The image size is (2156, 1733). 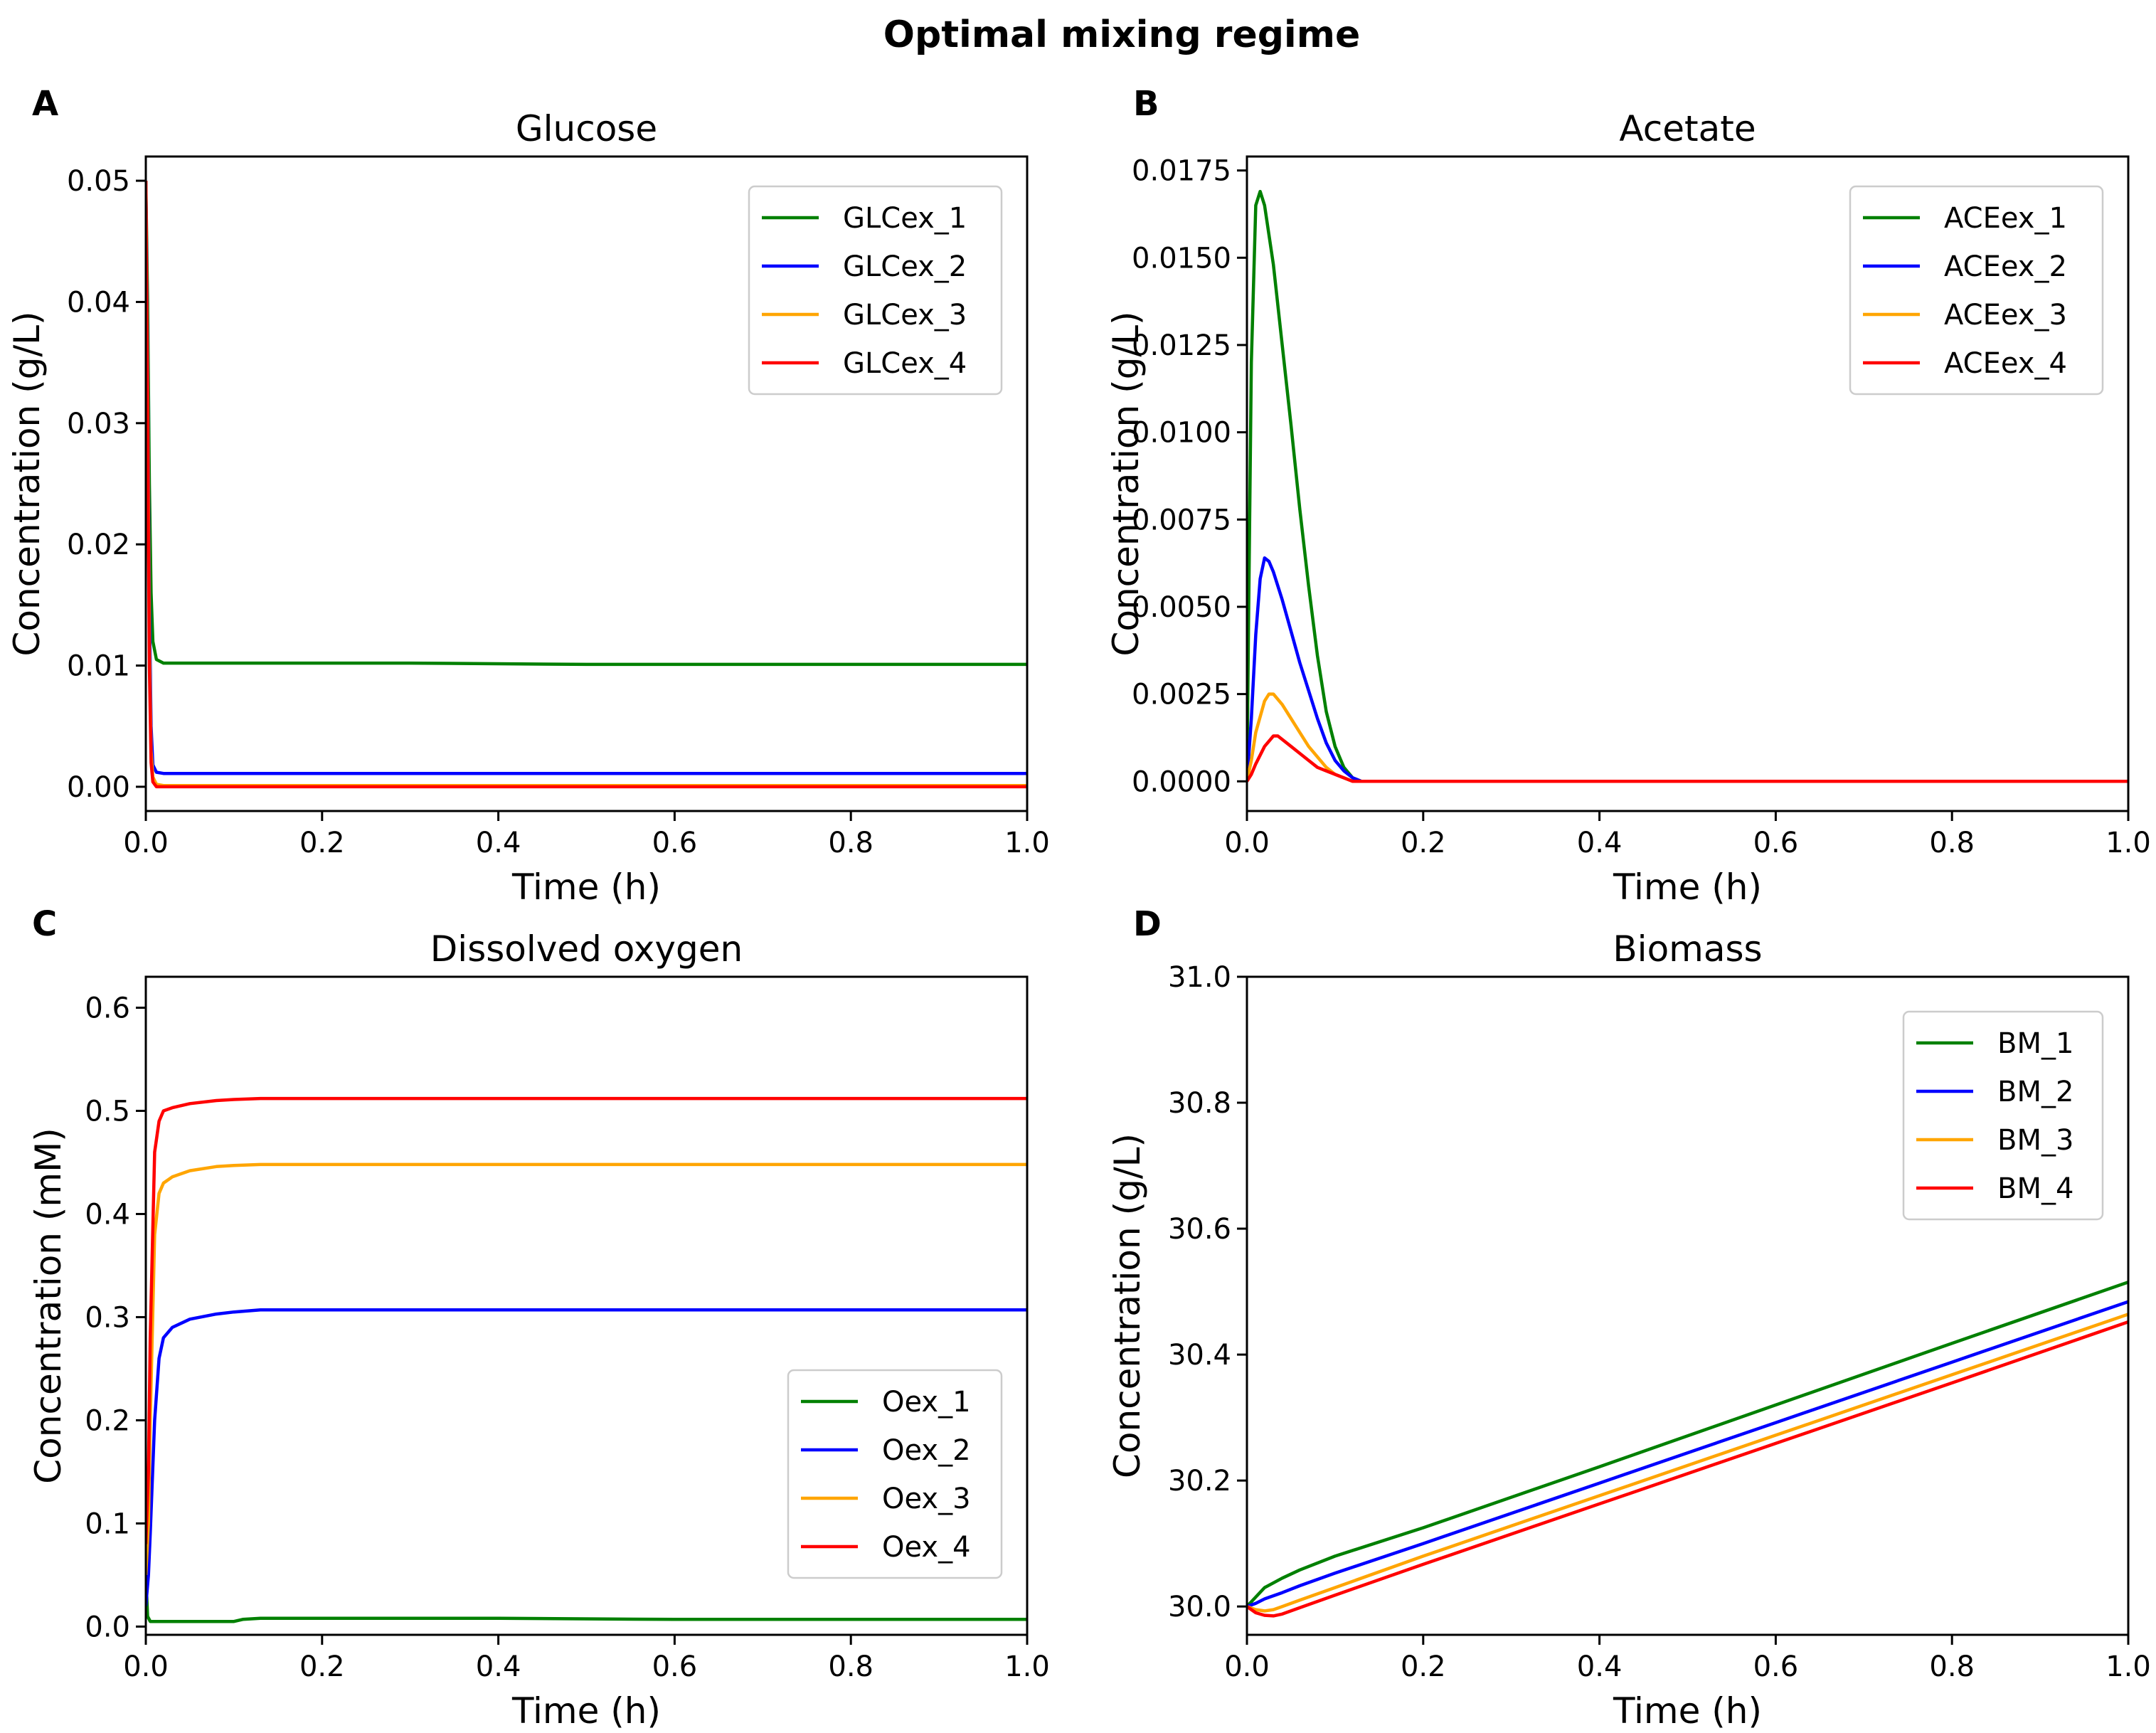 I want to click on panel-letter: C, so click(x=44, y=924).